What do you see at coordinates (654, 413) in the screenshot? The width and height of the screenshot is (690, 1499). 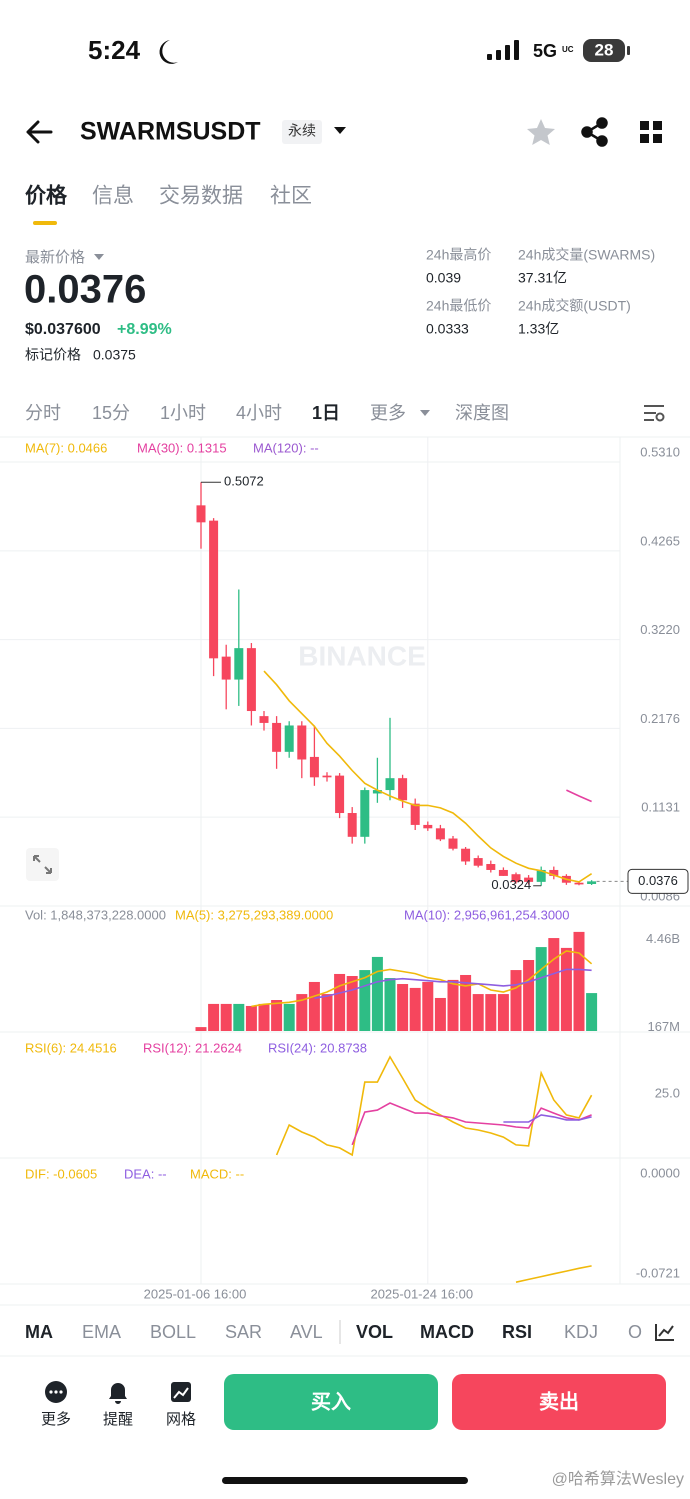 I see `chart-settings-button` at bounding box center [654, 413].